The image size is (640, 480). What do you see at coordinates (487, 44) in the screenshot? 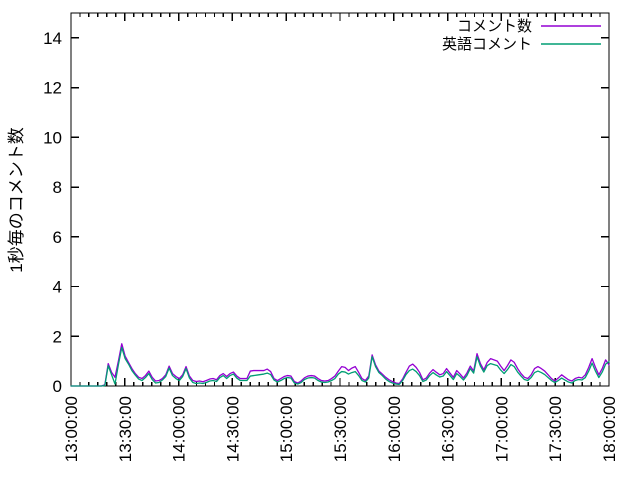
I see `legend-label-1: 英語コメント` at bounding box center [487, 44].